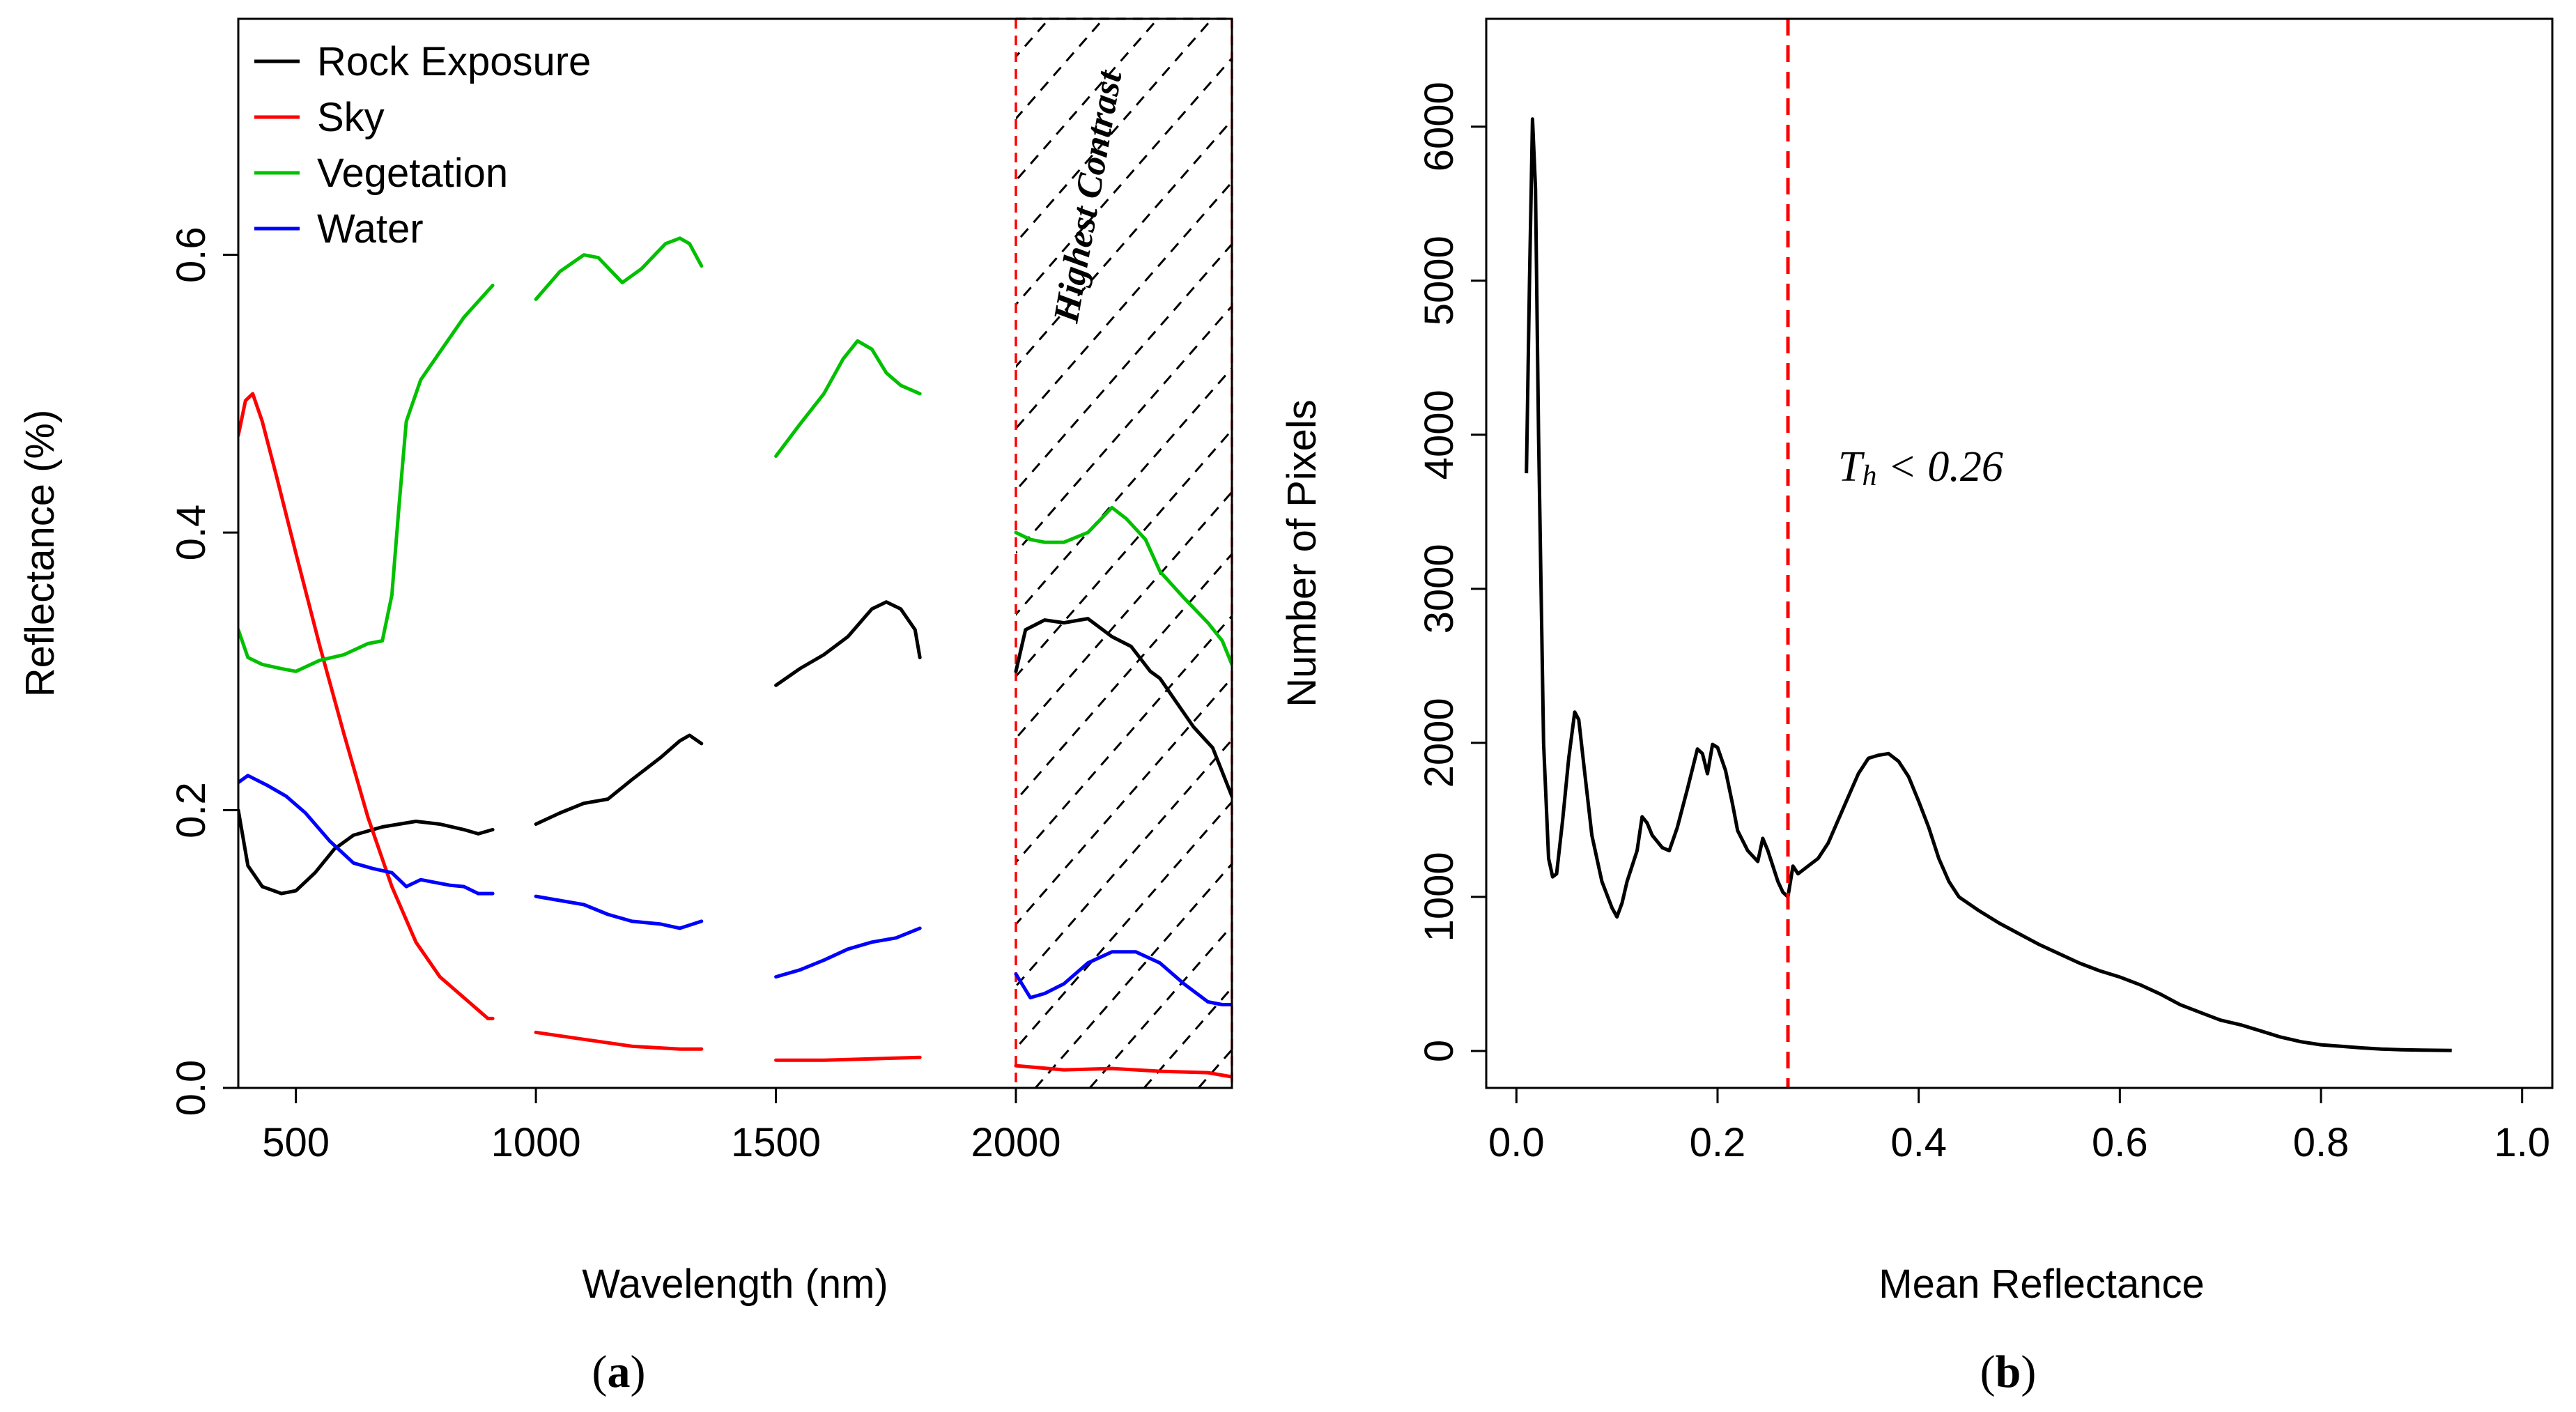 Image resolution: width=2576 pixels, height=1412 pixels. What do you see at coordinates (370, 229) in the screenshot?
I see `legend-label-water: Water` at bounding box center [370, 229].